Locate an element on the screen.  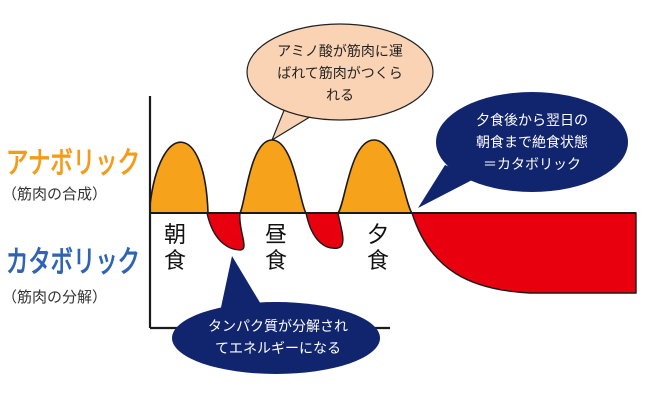
catabolic-dip-morning is located at coordinates (225, 231).